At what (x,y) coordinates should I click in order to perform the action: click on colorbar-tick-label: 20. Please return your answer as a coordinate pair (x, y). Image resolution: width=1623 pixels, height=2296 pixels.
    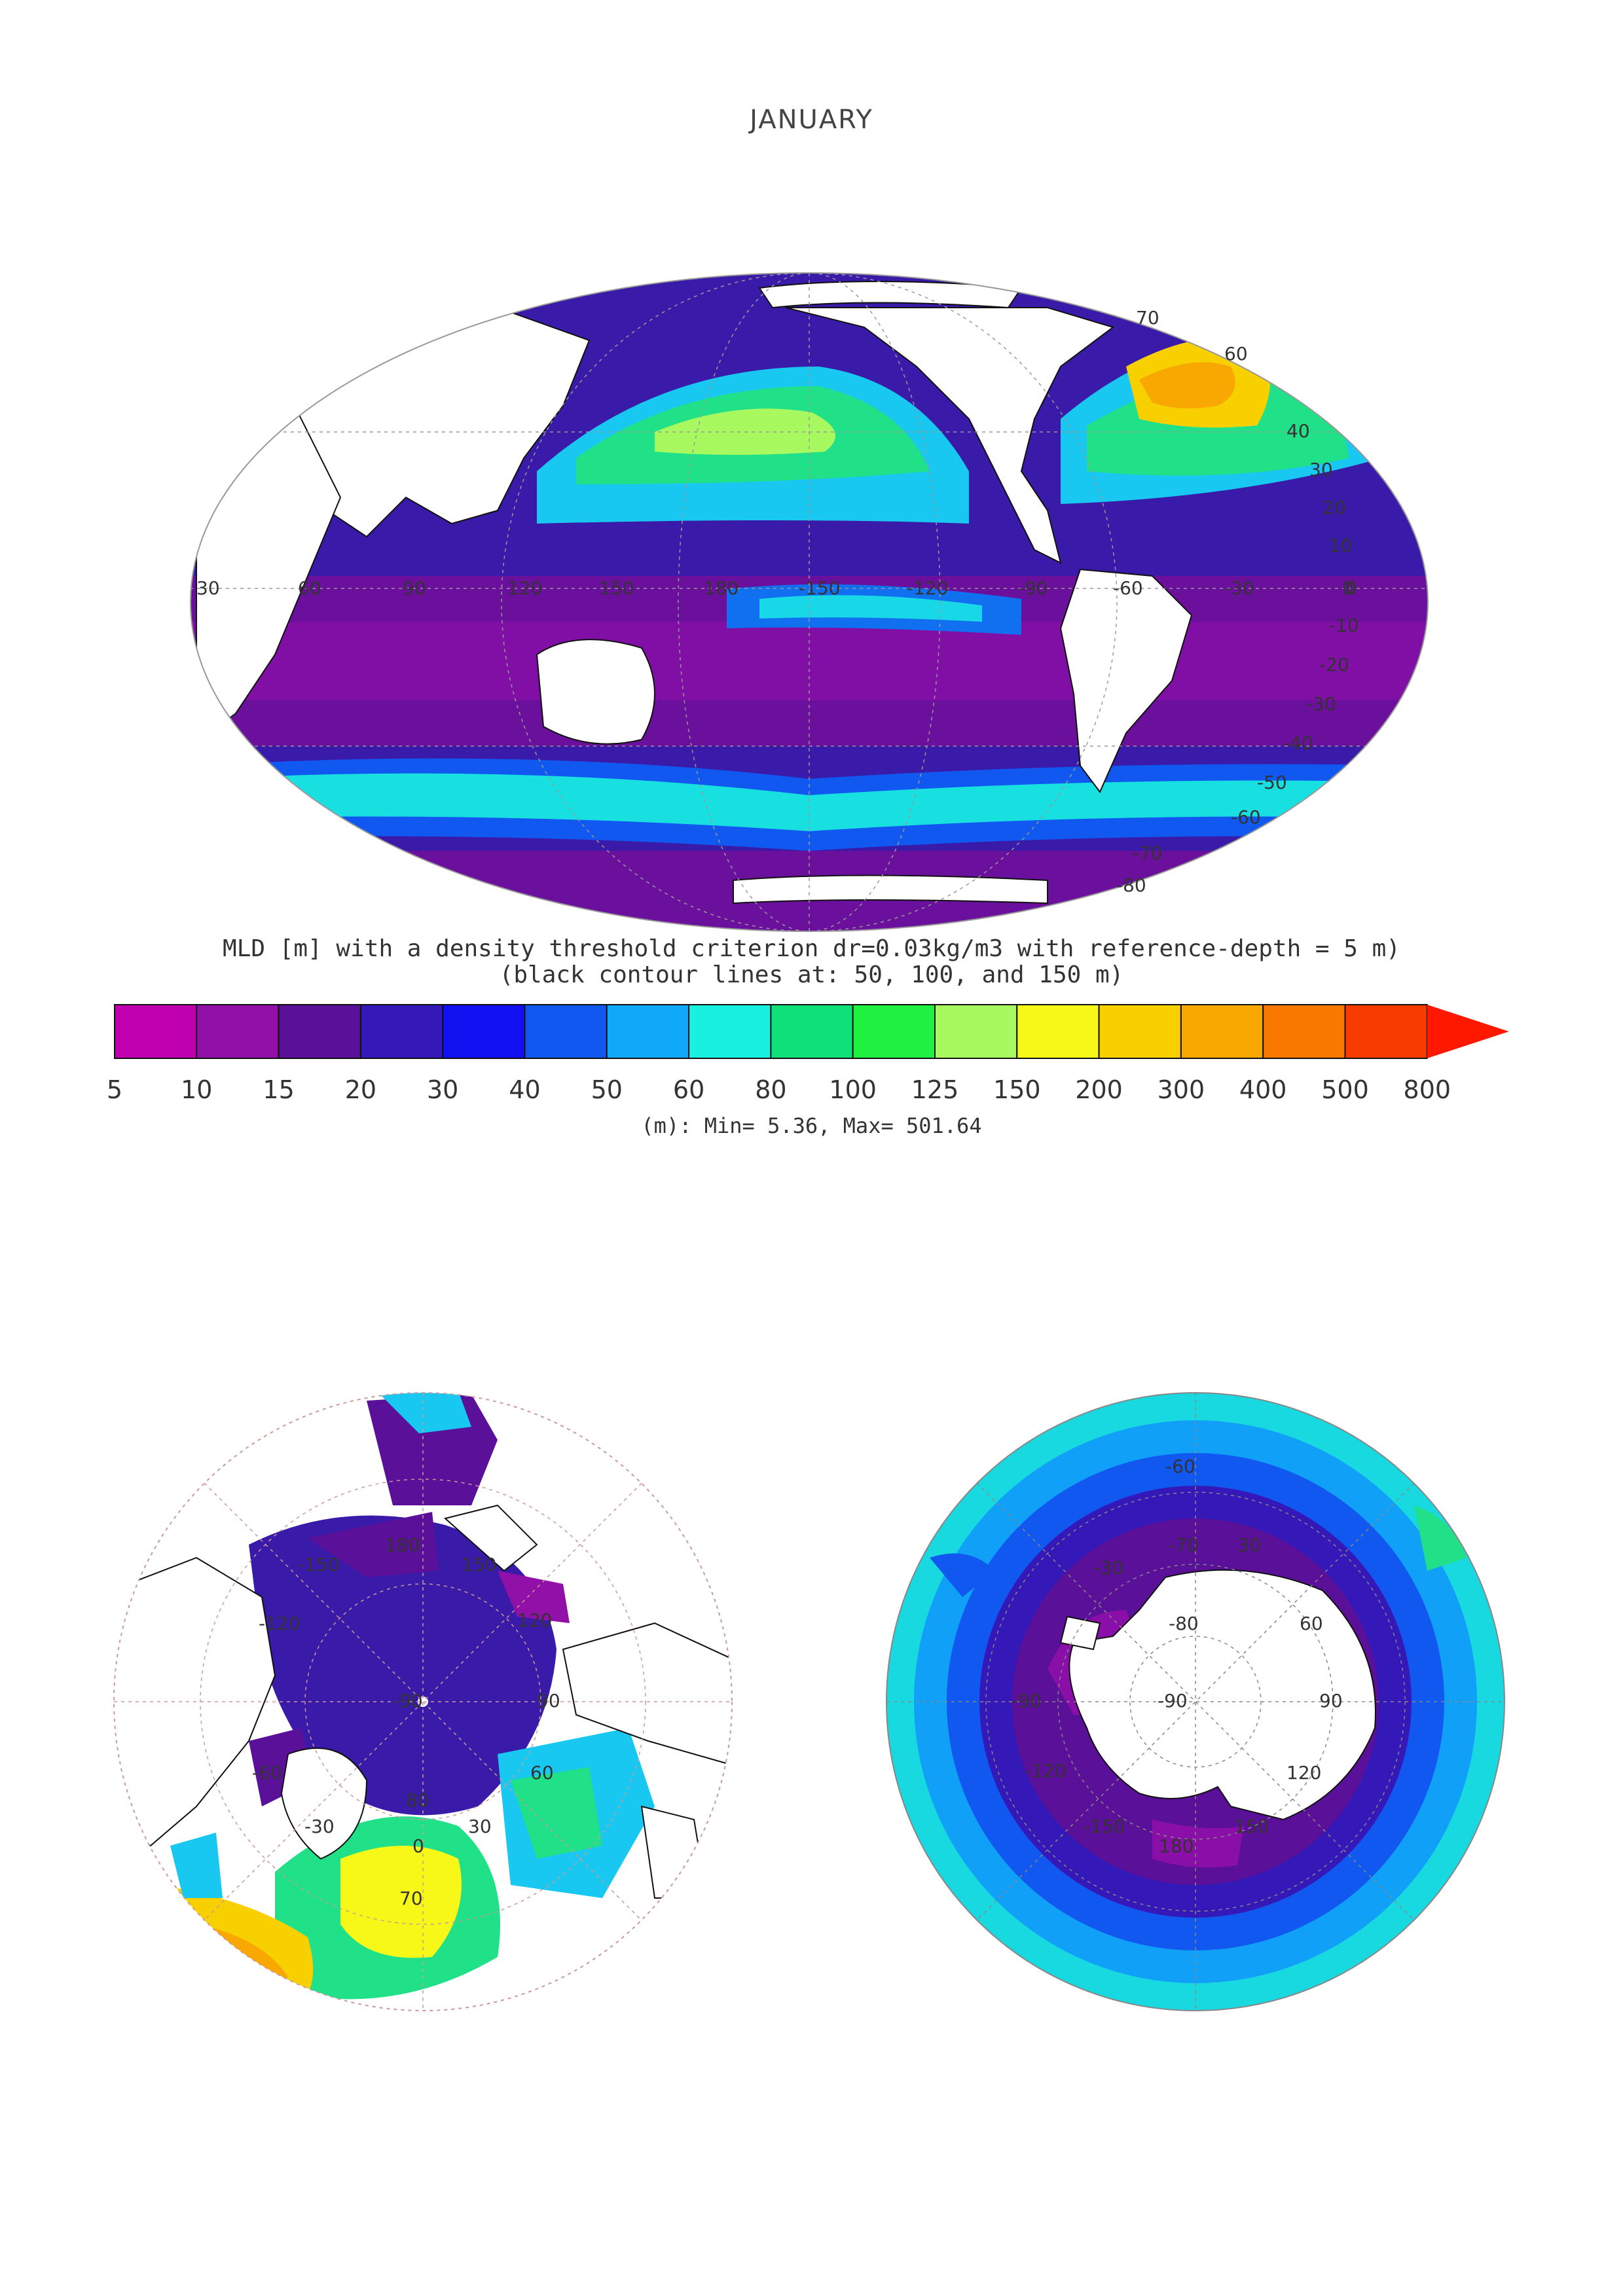
    Looking at the image, I should click on (360, 1089).